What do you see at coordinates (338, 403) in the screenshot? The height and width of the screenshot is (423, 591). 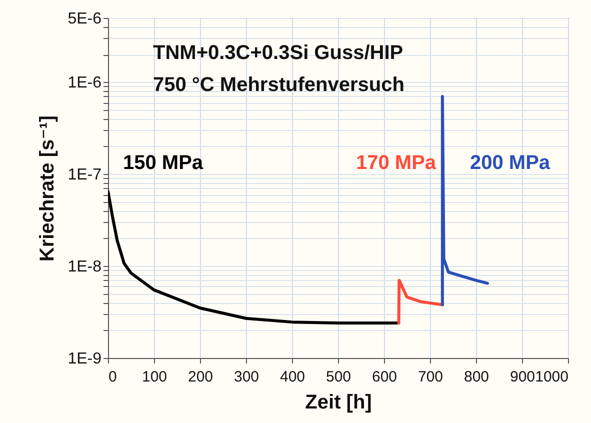 I see `x-axis-title: Zeit [h]` at bounding box center [338, 403].